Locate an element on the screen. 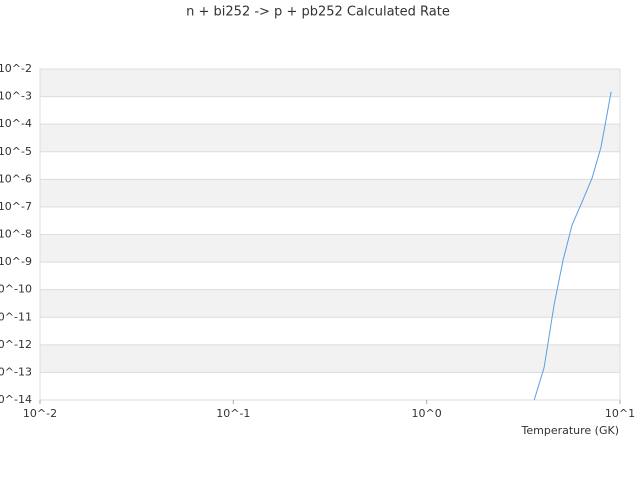 Image resolution: width=640 pixels, height=480 pixels. y-tick-label: 10^-9 is located at coordinates (16, 261).